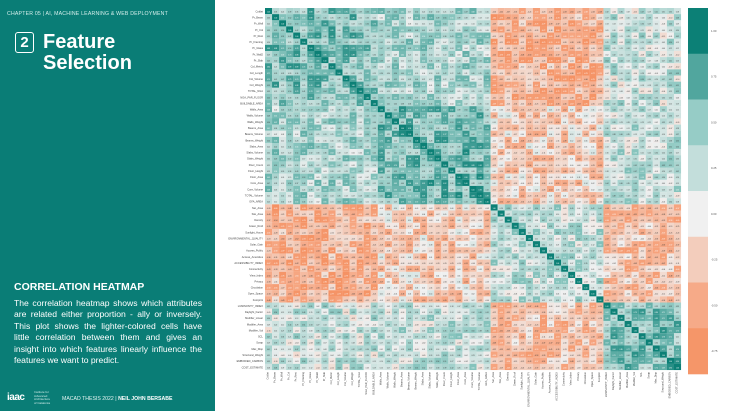 The image size is (730, 411). What do you see at coordinates (642, 25) in the screenshot?
I see `cell-value-label: 0.36` at bounding box center [642, 25].